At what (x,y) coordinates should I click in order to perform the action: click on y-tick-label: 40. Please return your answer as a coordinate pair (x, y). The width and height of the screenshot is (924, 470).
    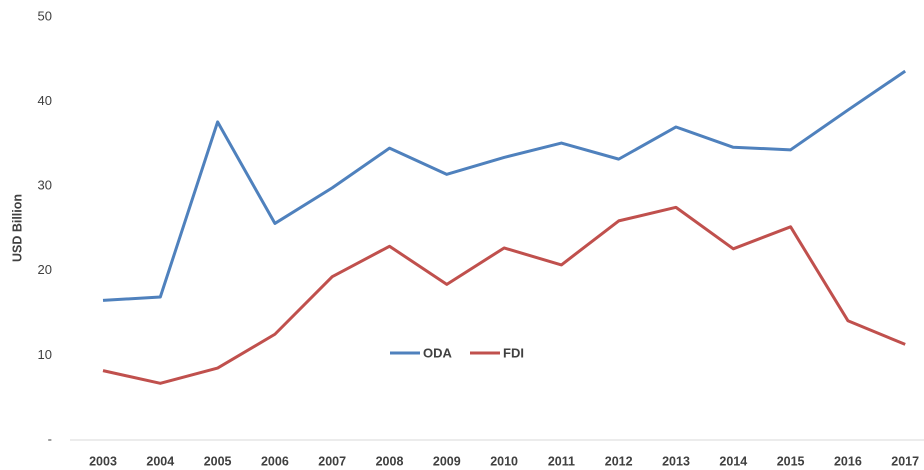
    Looking at the image, I should click on (45, 100).